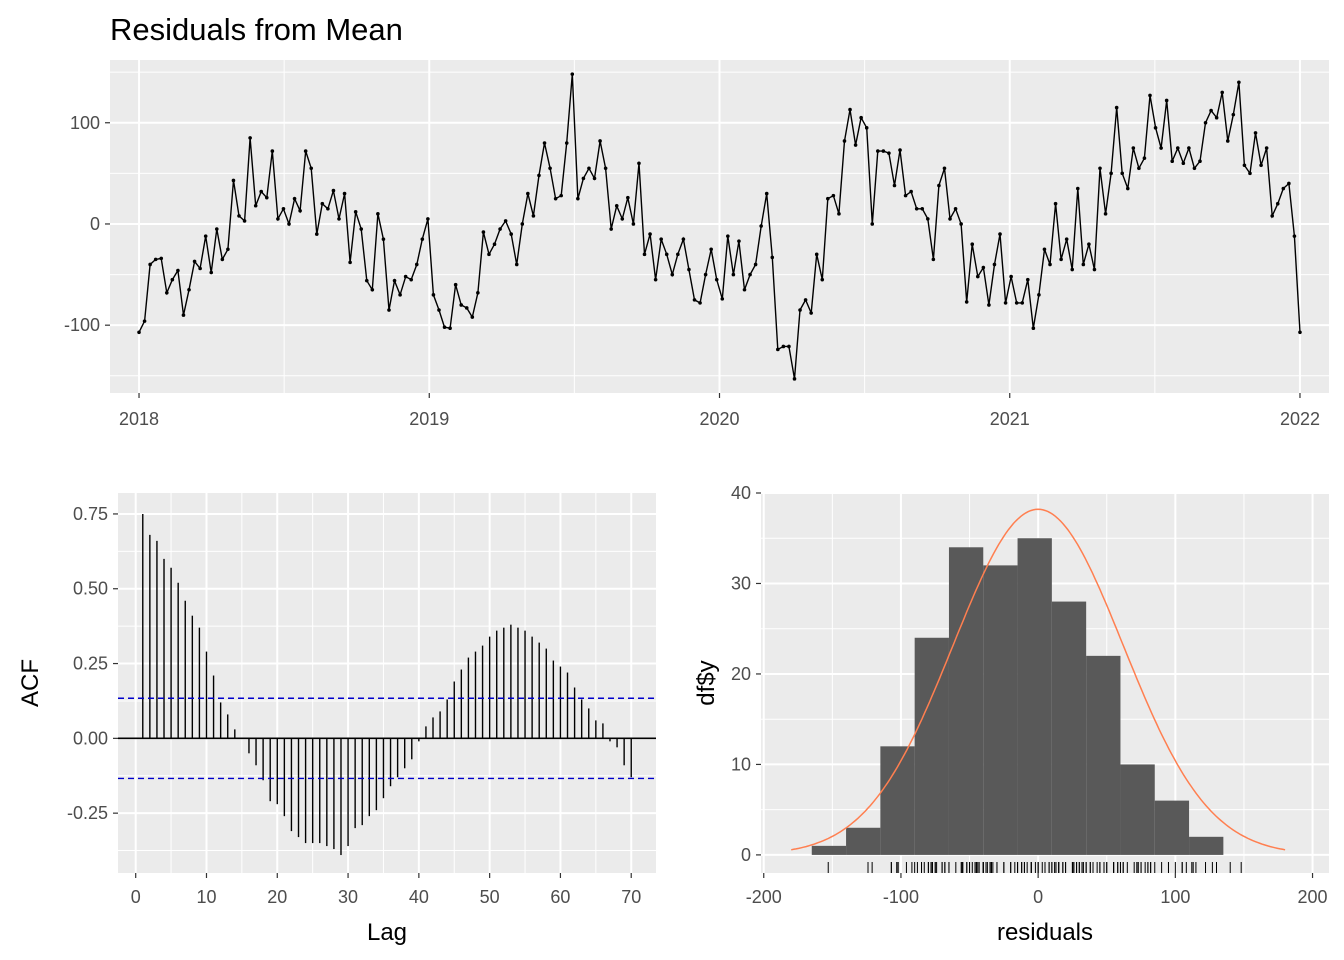  I want to click on y-tick-label: 10, so click(741, 764).